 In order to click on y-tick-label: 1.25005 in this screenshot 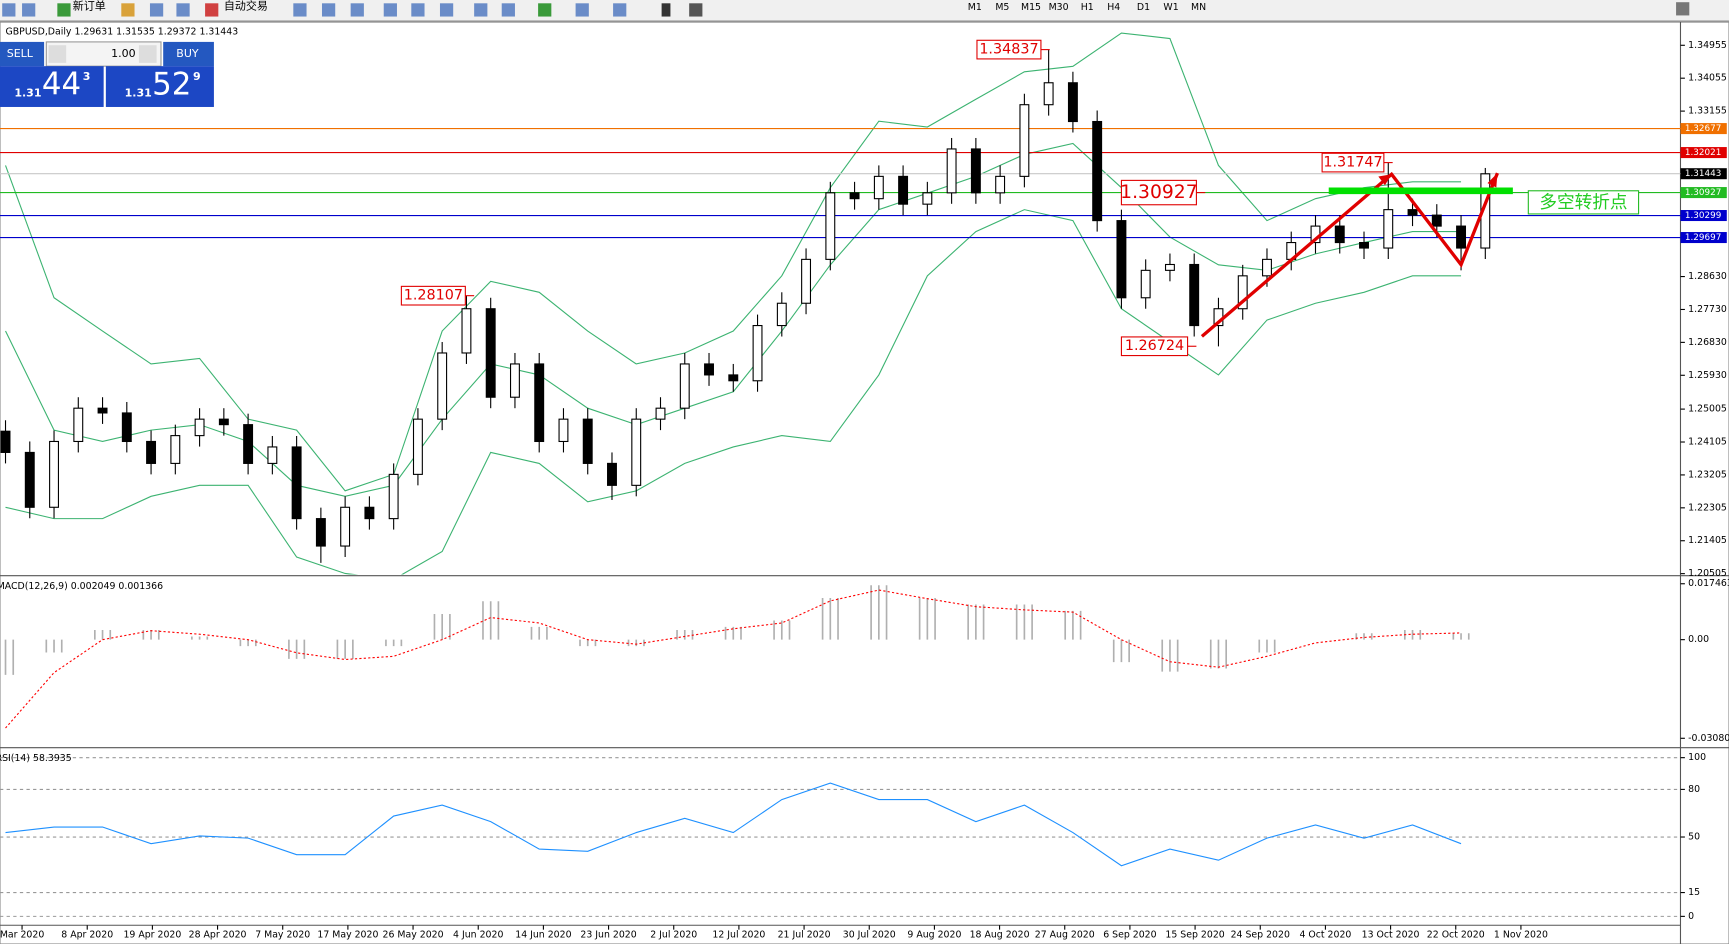, I will do `click(1707, 409)`.